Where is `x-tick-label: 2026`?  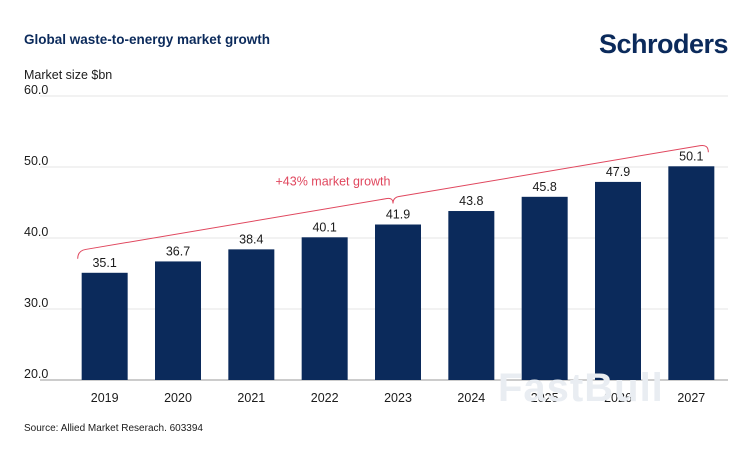
x-tick-label: 2026 is located at coordinates (618, 398).